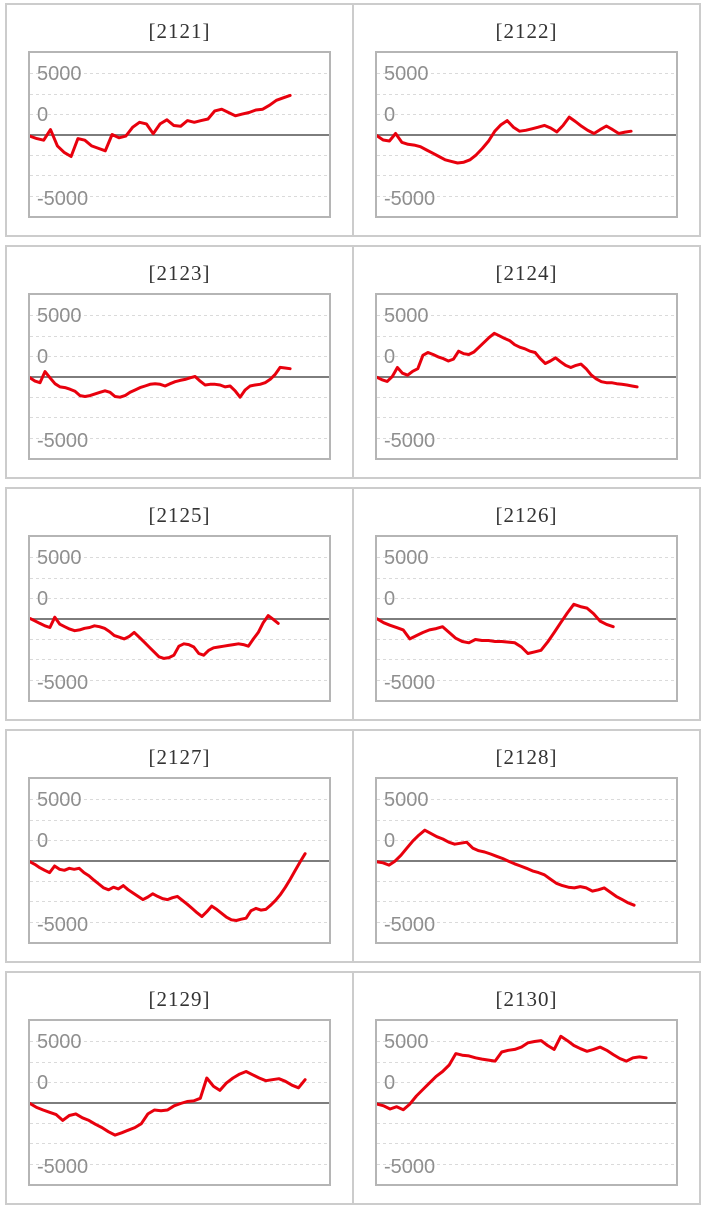 The width and height of the screenshot is (705, 1213). I want to click on chart-title: [2126], so click(526, 515).